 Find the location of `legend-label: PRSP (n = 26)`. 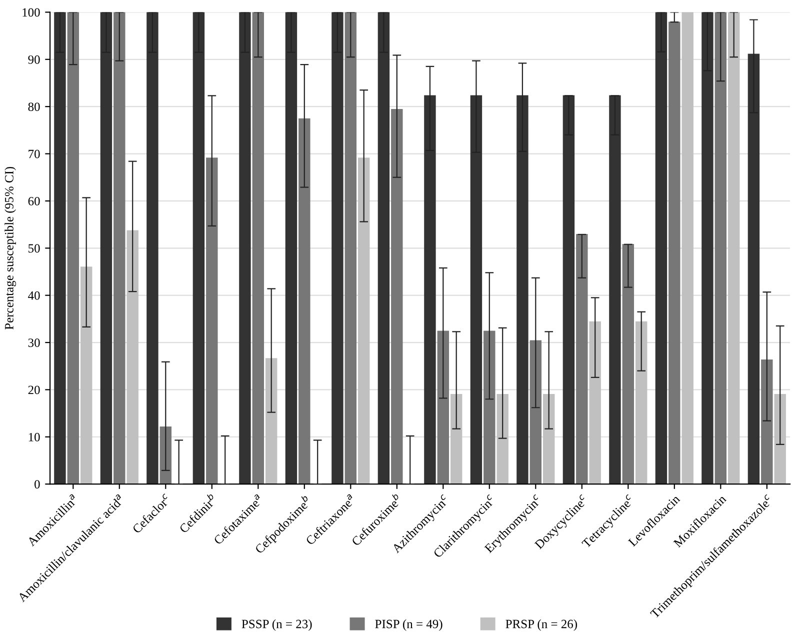

legend-label: PRSP (n = 26) is located at coordinates (542, 625).